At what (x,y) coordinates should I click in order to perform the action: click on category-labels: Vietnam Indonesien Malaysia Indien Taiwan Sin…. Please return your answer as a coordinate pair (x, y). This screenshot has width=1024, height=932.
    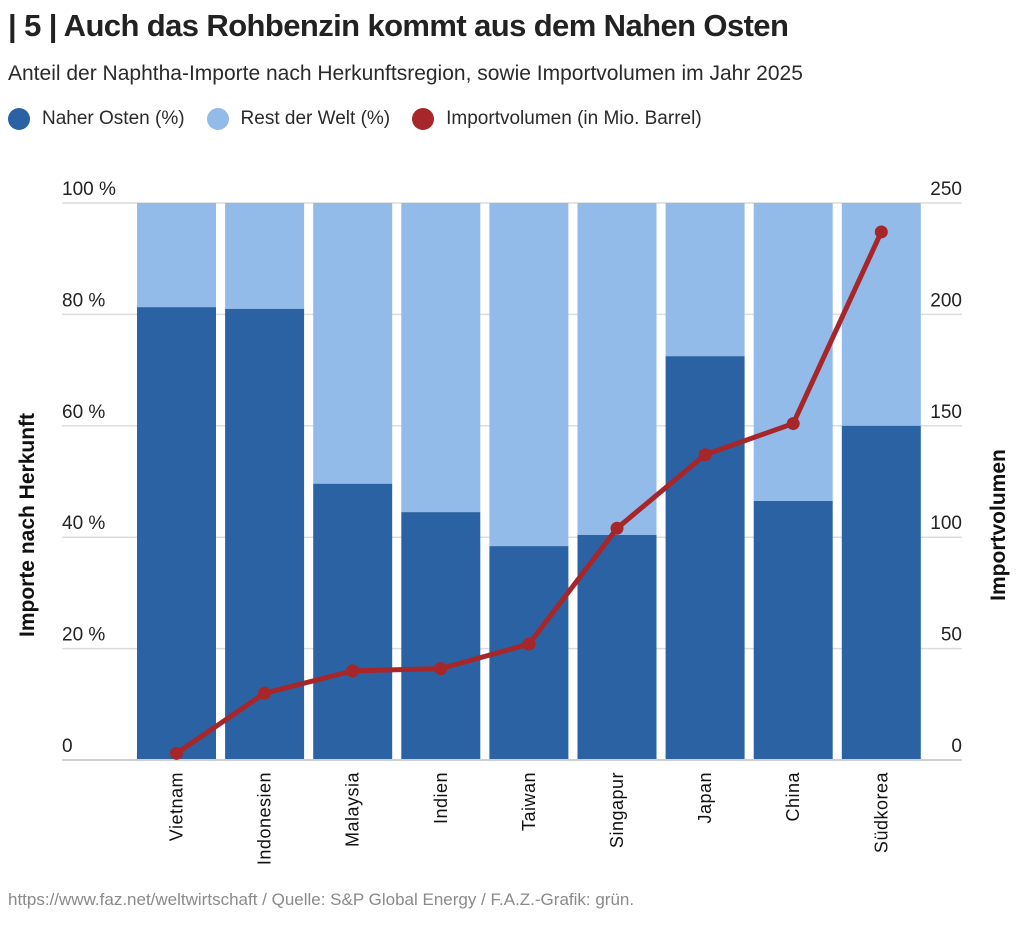
    Looking at the image, I should click on (529, 819).